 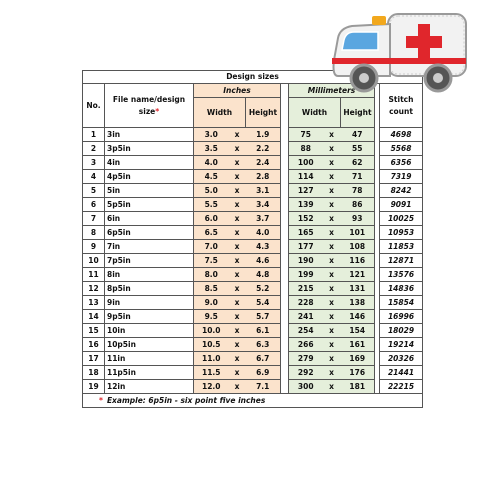 What do you see at coordinates (357, 148) in the screenshot?
I see `height-mm: 55` at bounding box center [357, 148].